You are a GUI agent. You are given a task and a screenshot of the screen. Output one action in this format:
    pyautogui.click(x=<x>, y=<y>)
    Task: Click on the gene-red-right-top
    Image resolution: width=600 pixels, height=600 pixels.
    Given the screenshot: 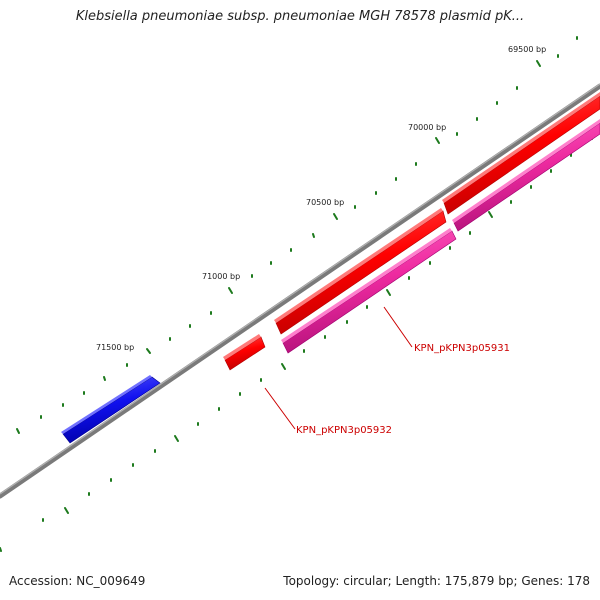 What is the action you would take?
    pyautogui.click(x=521, y=147)
    